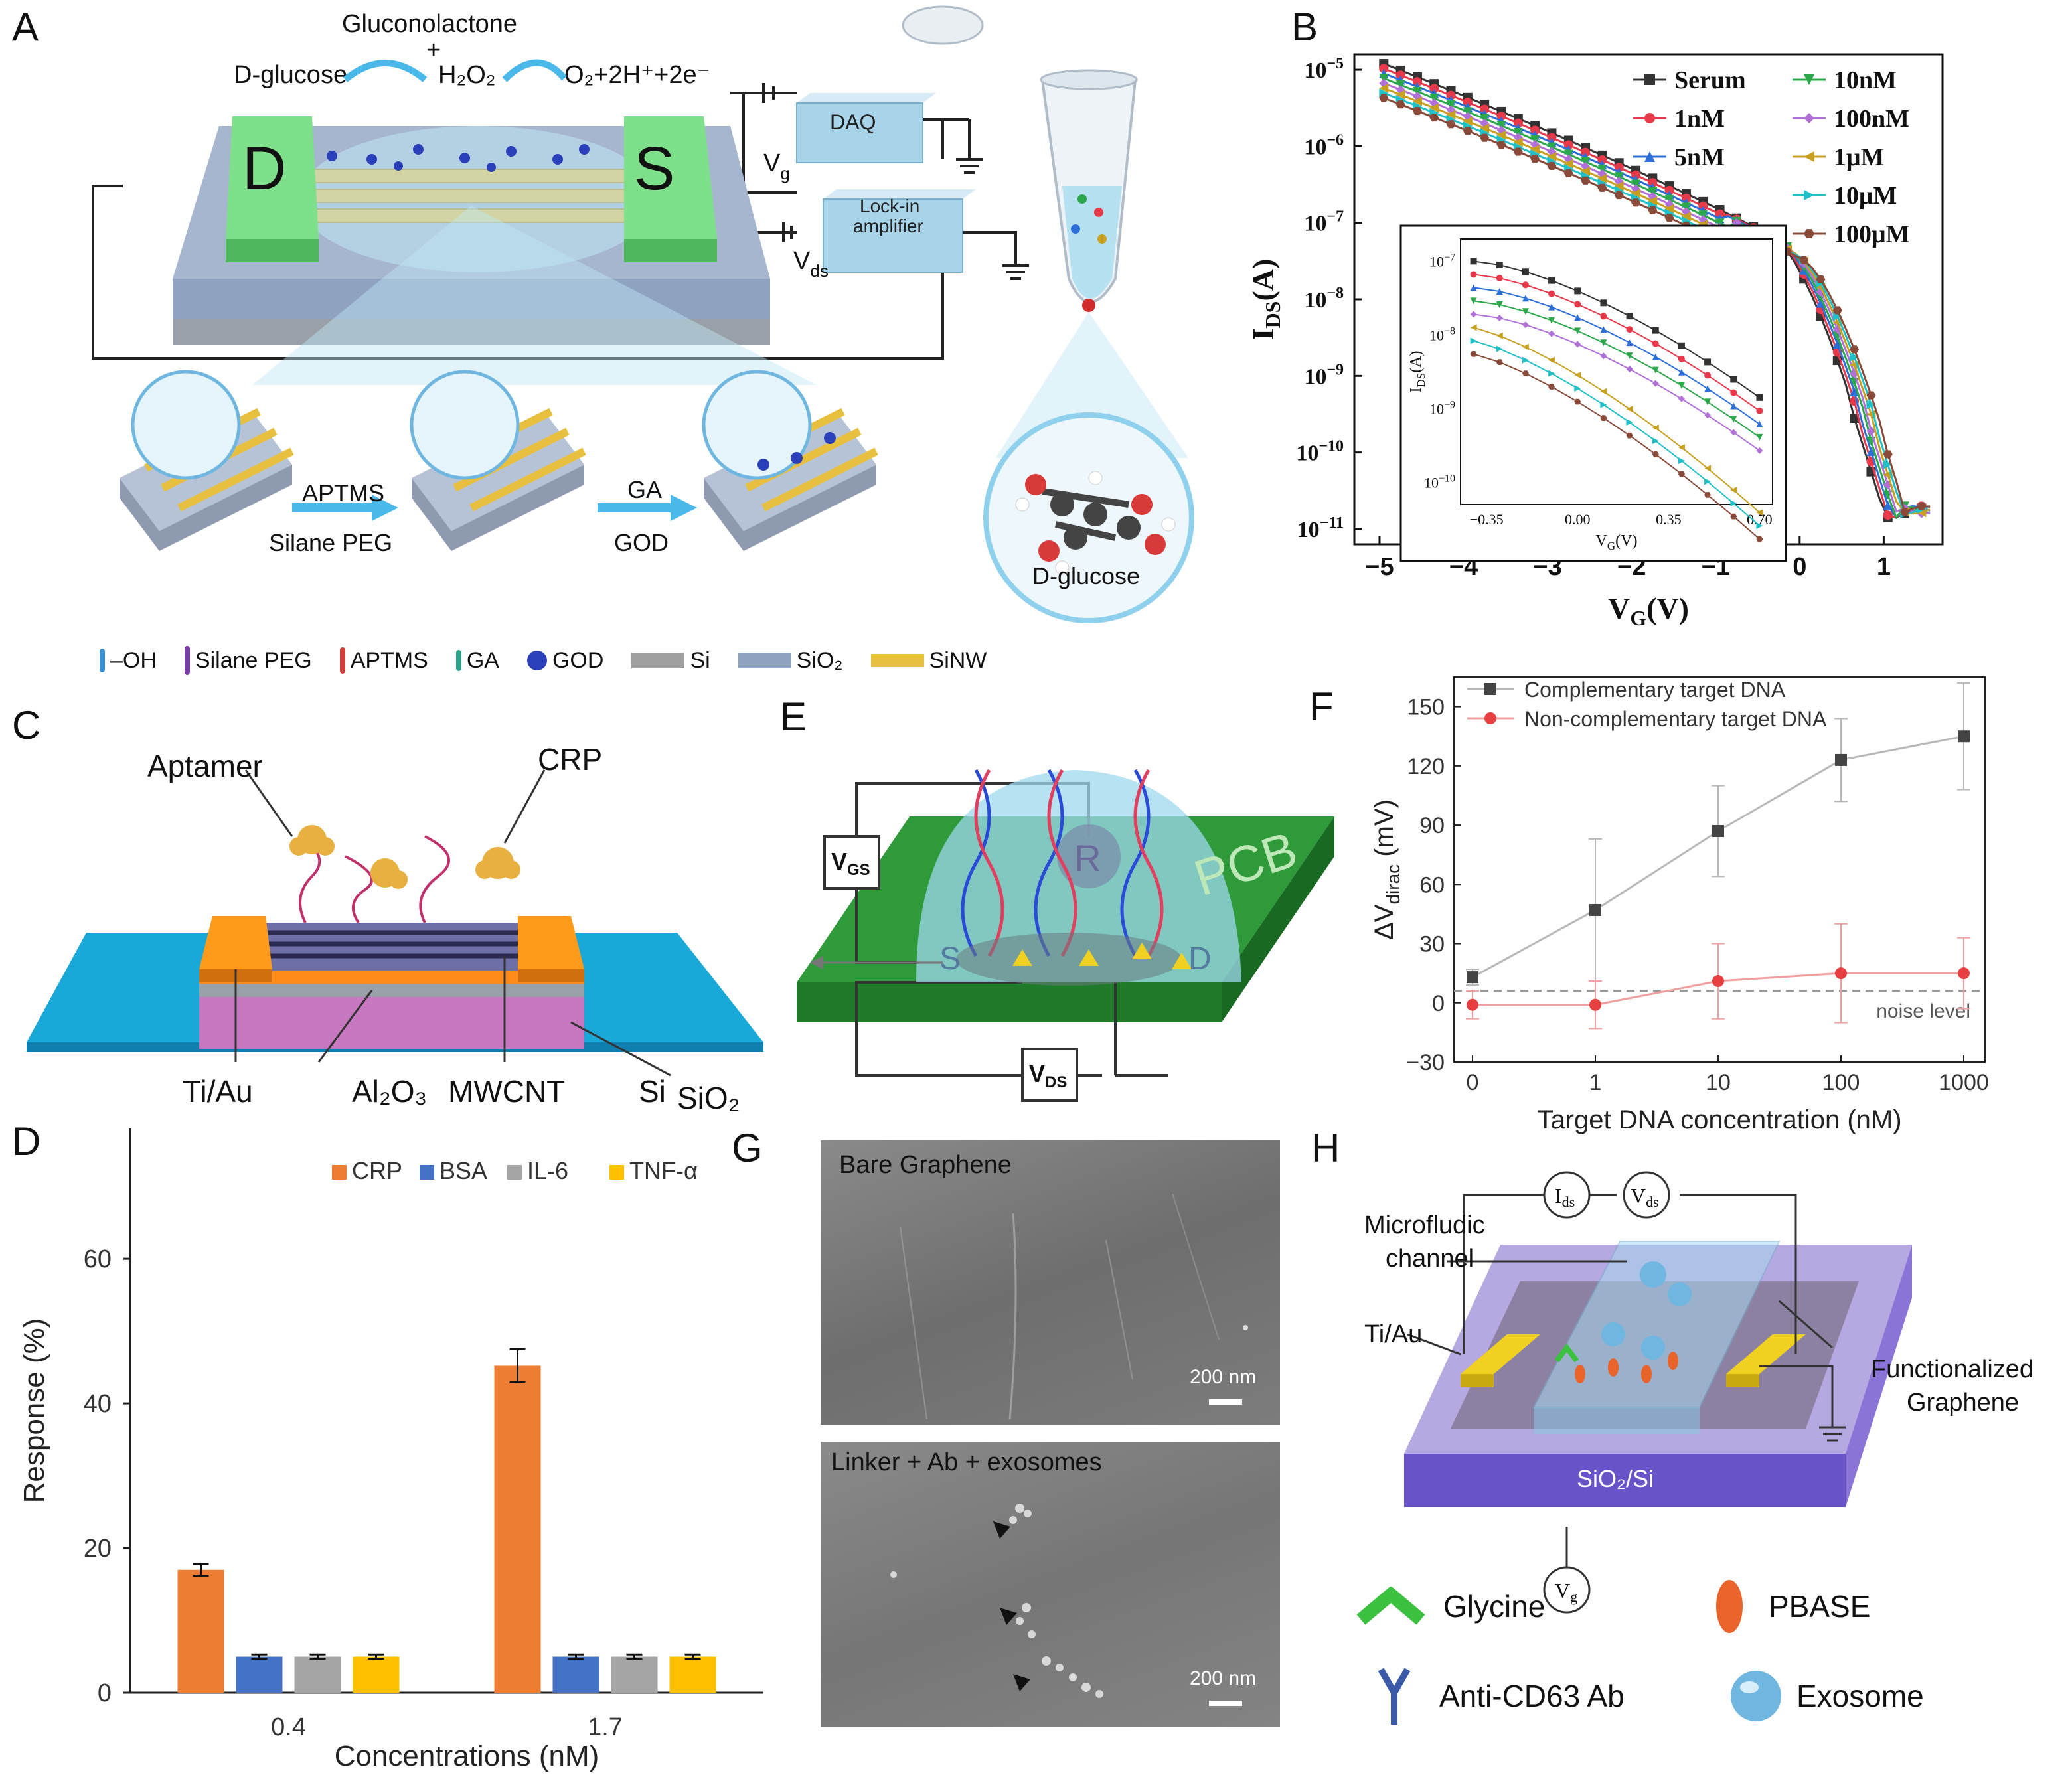 This screenshot has width=2072, height=1787. Describe the element at coordinates (1324, 375) in the screenshot. I see `y-tick-label: 10−9` at that location.